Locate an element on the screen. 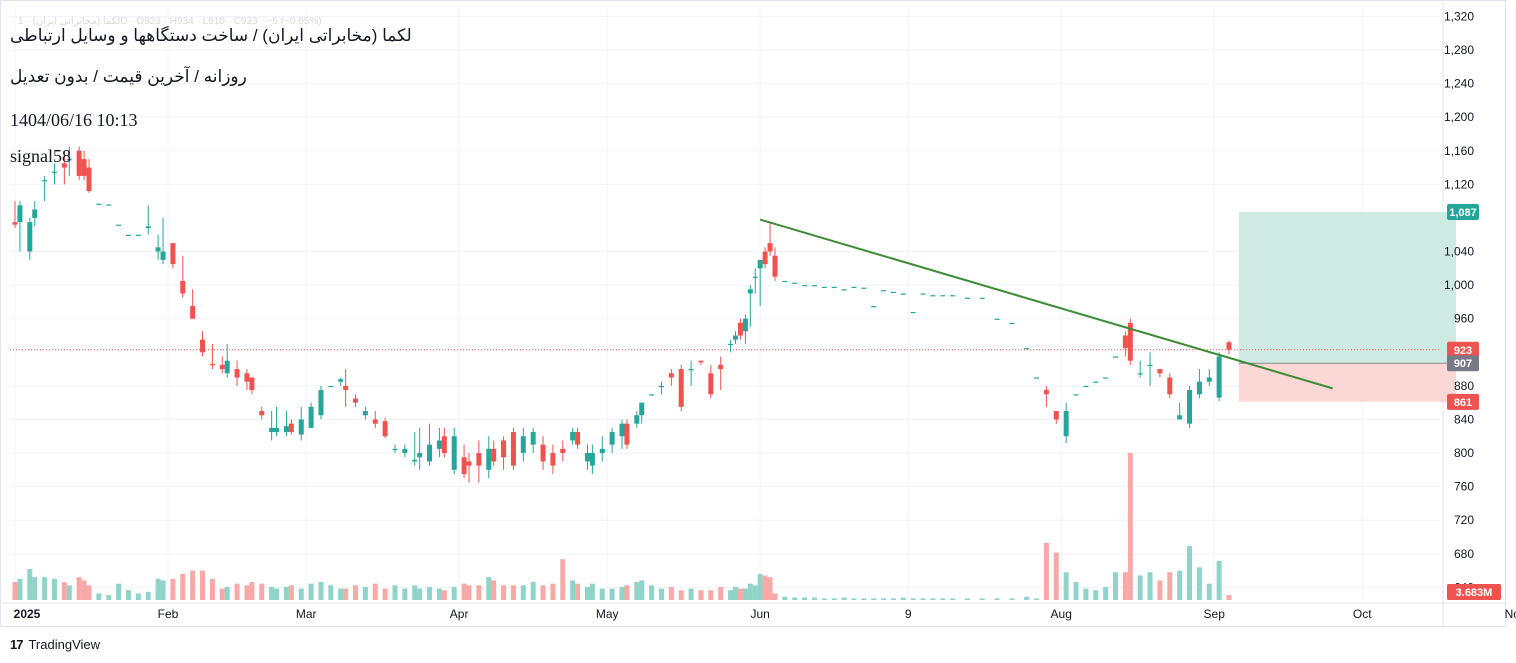  price-tag-label: 861 is located at coordinates (1463, 403).